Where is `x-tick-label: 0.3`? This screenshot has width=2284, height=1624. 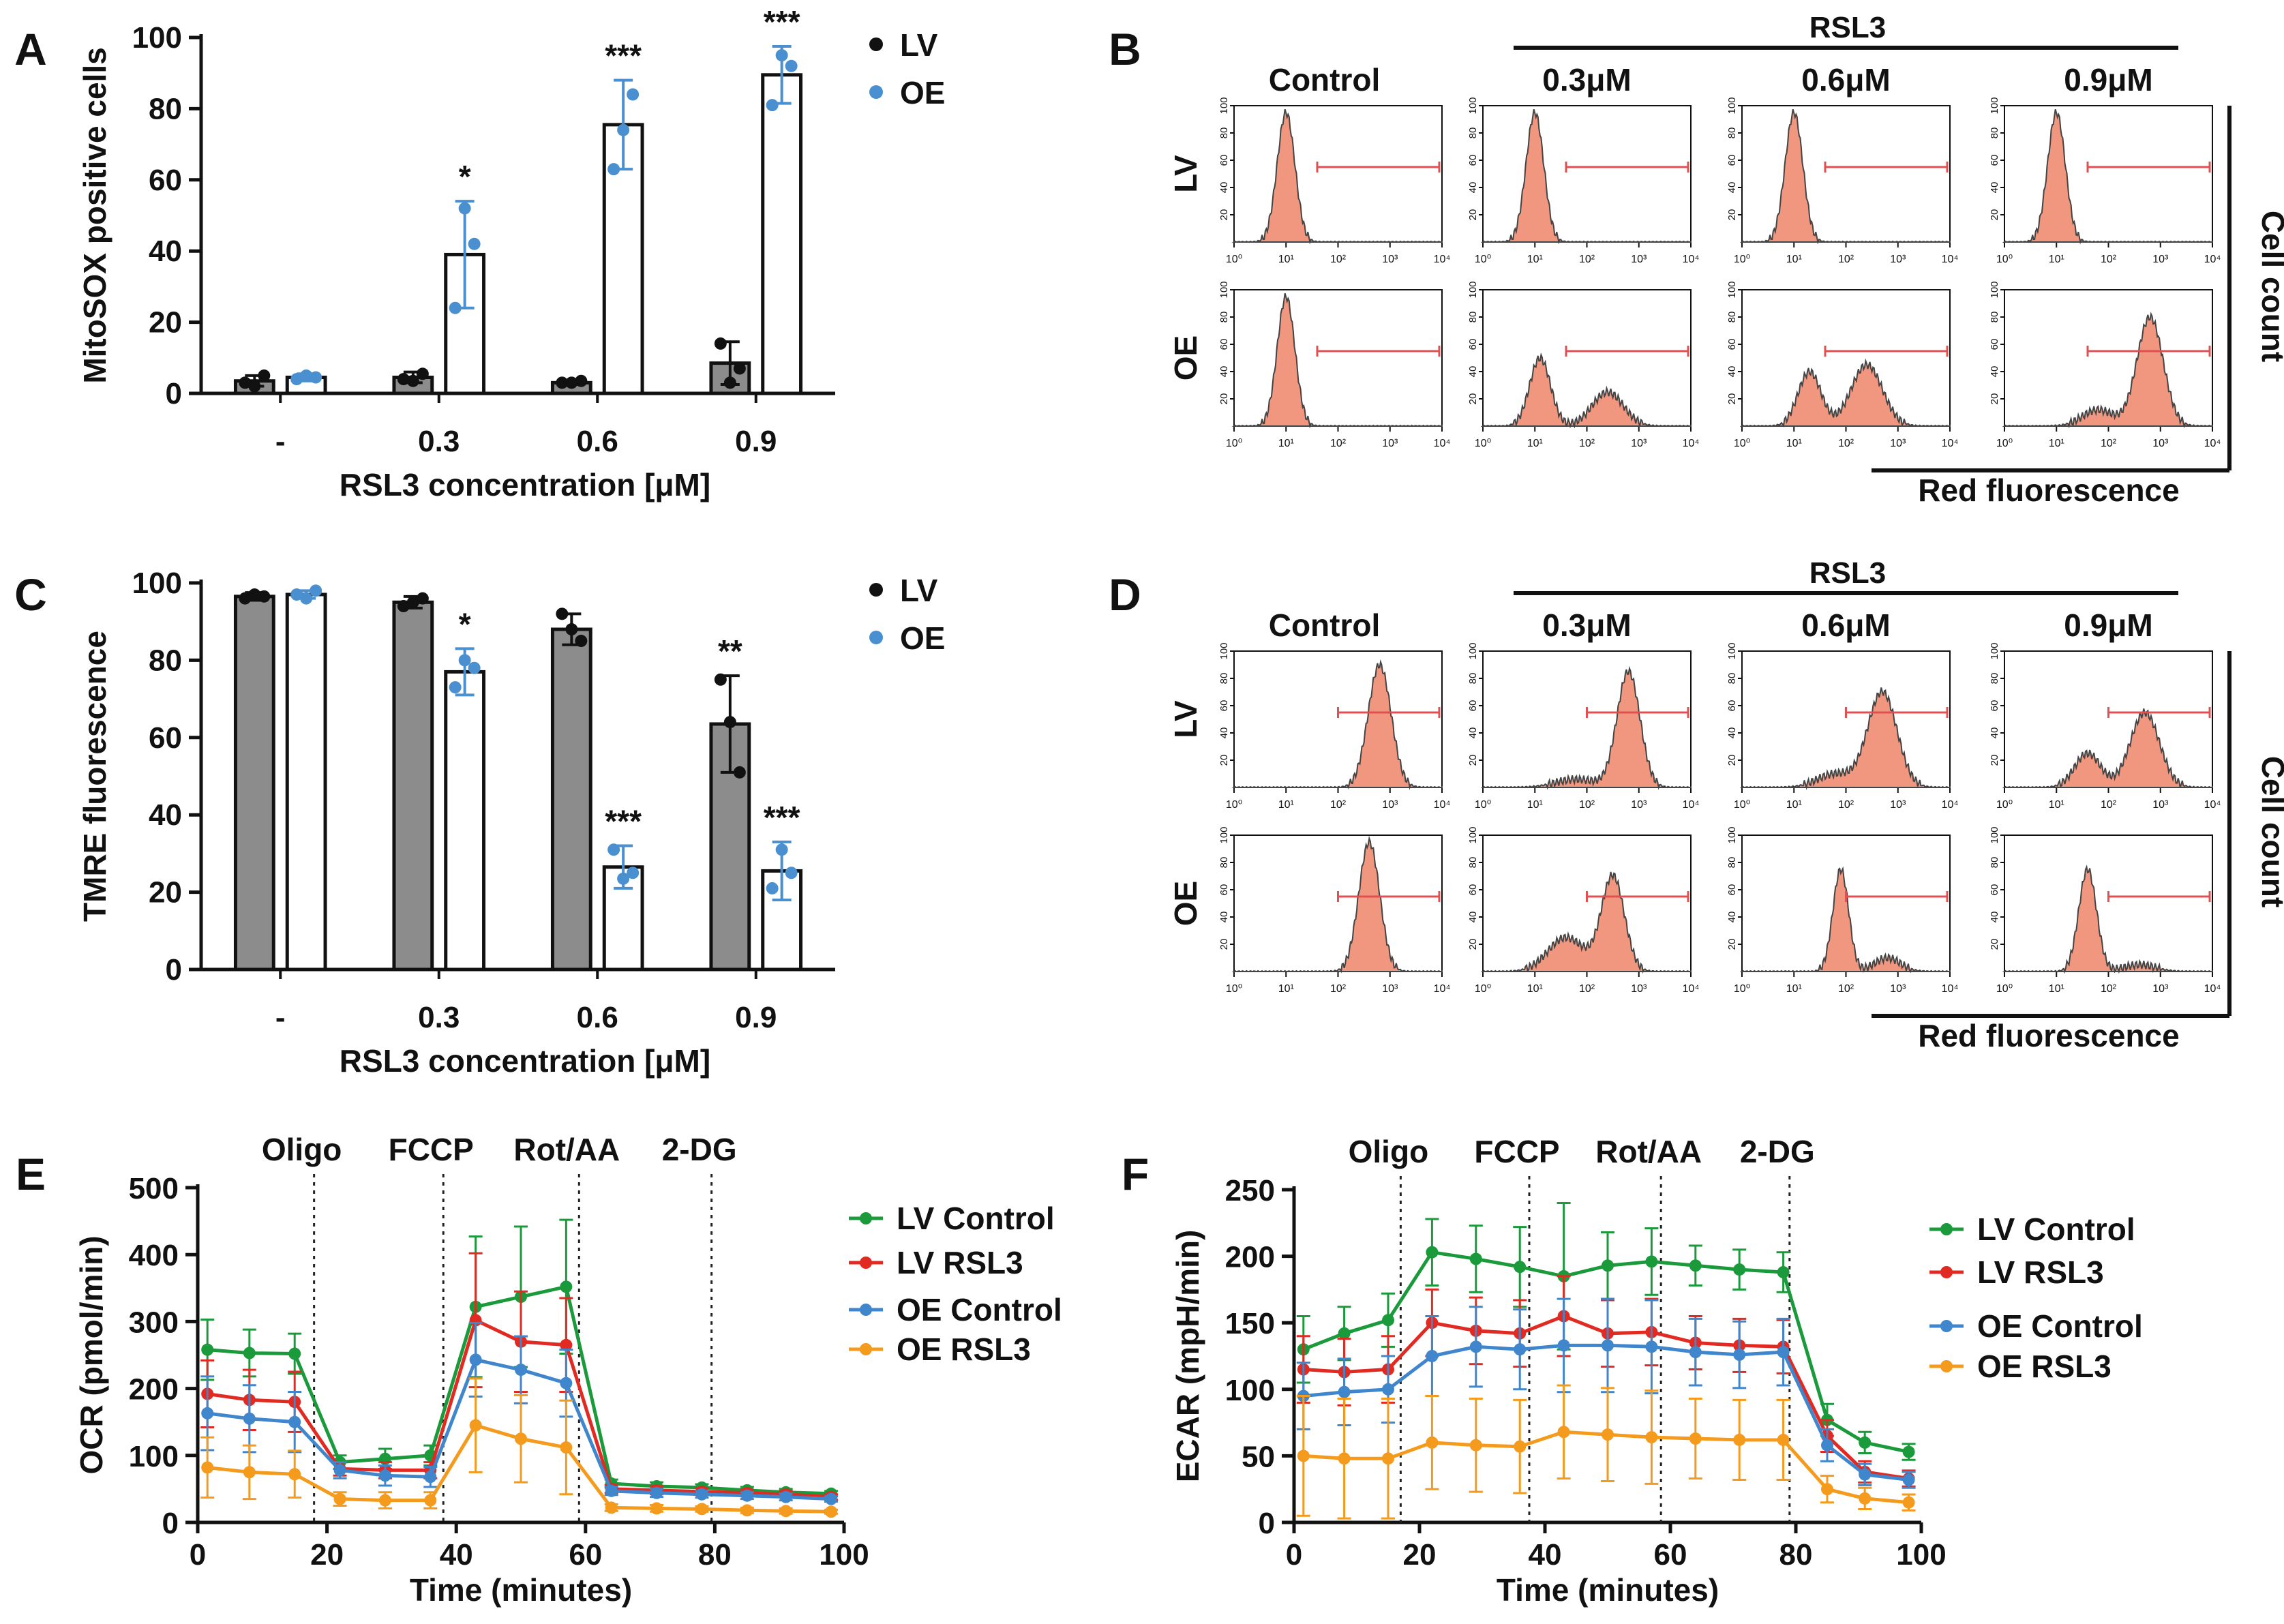
x-tick-label: 0.3 is located at coordinates (439, 1017).